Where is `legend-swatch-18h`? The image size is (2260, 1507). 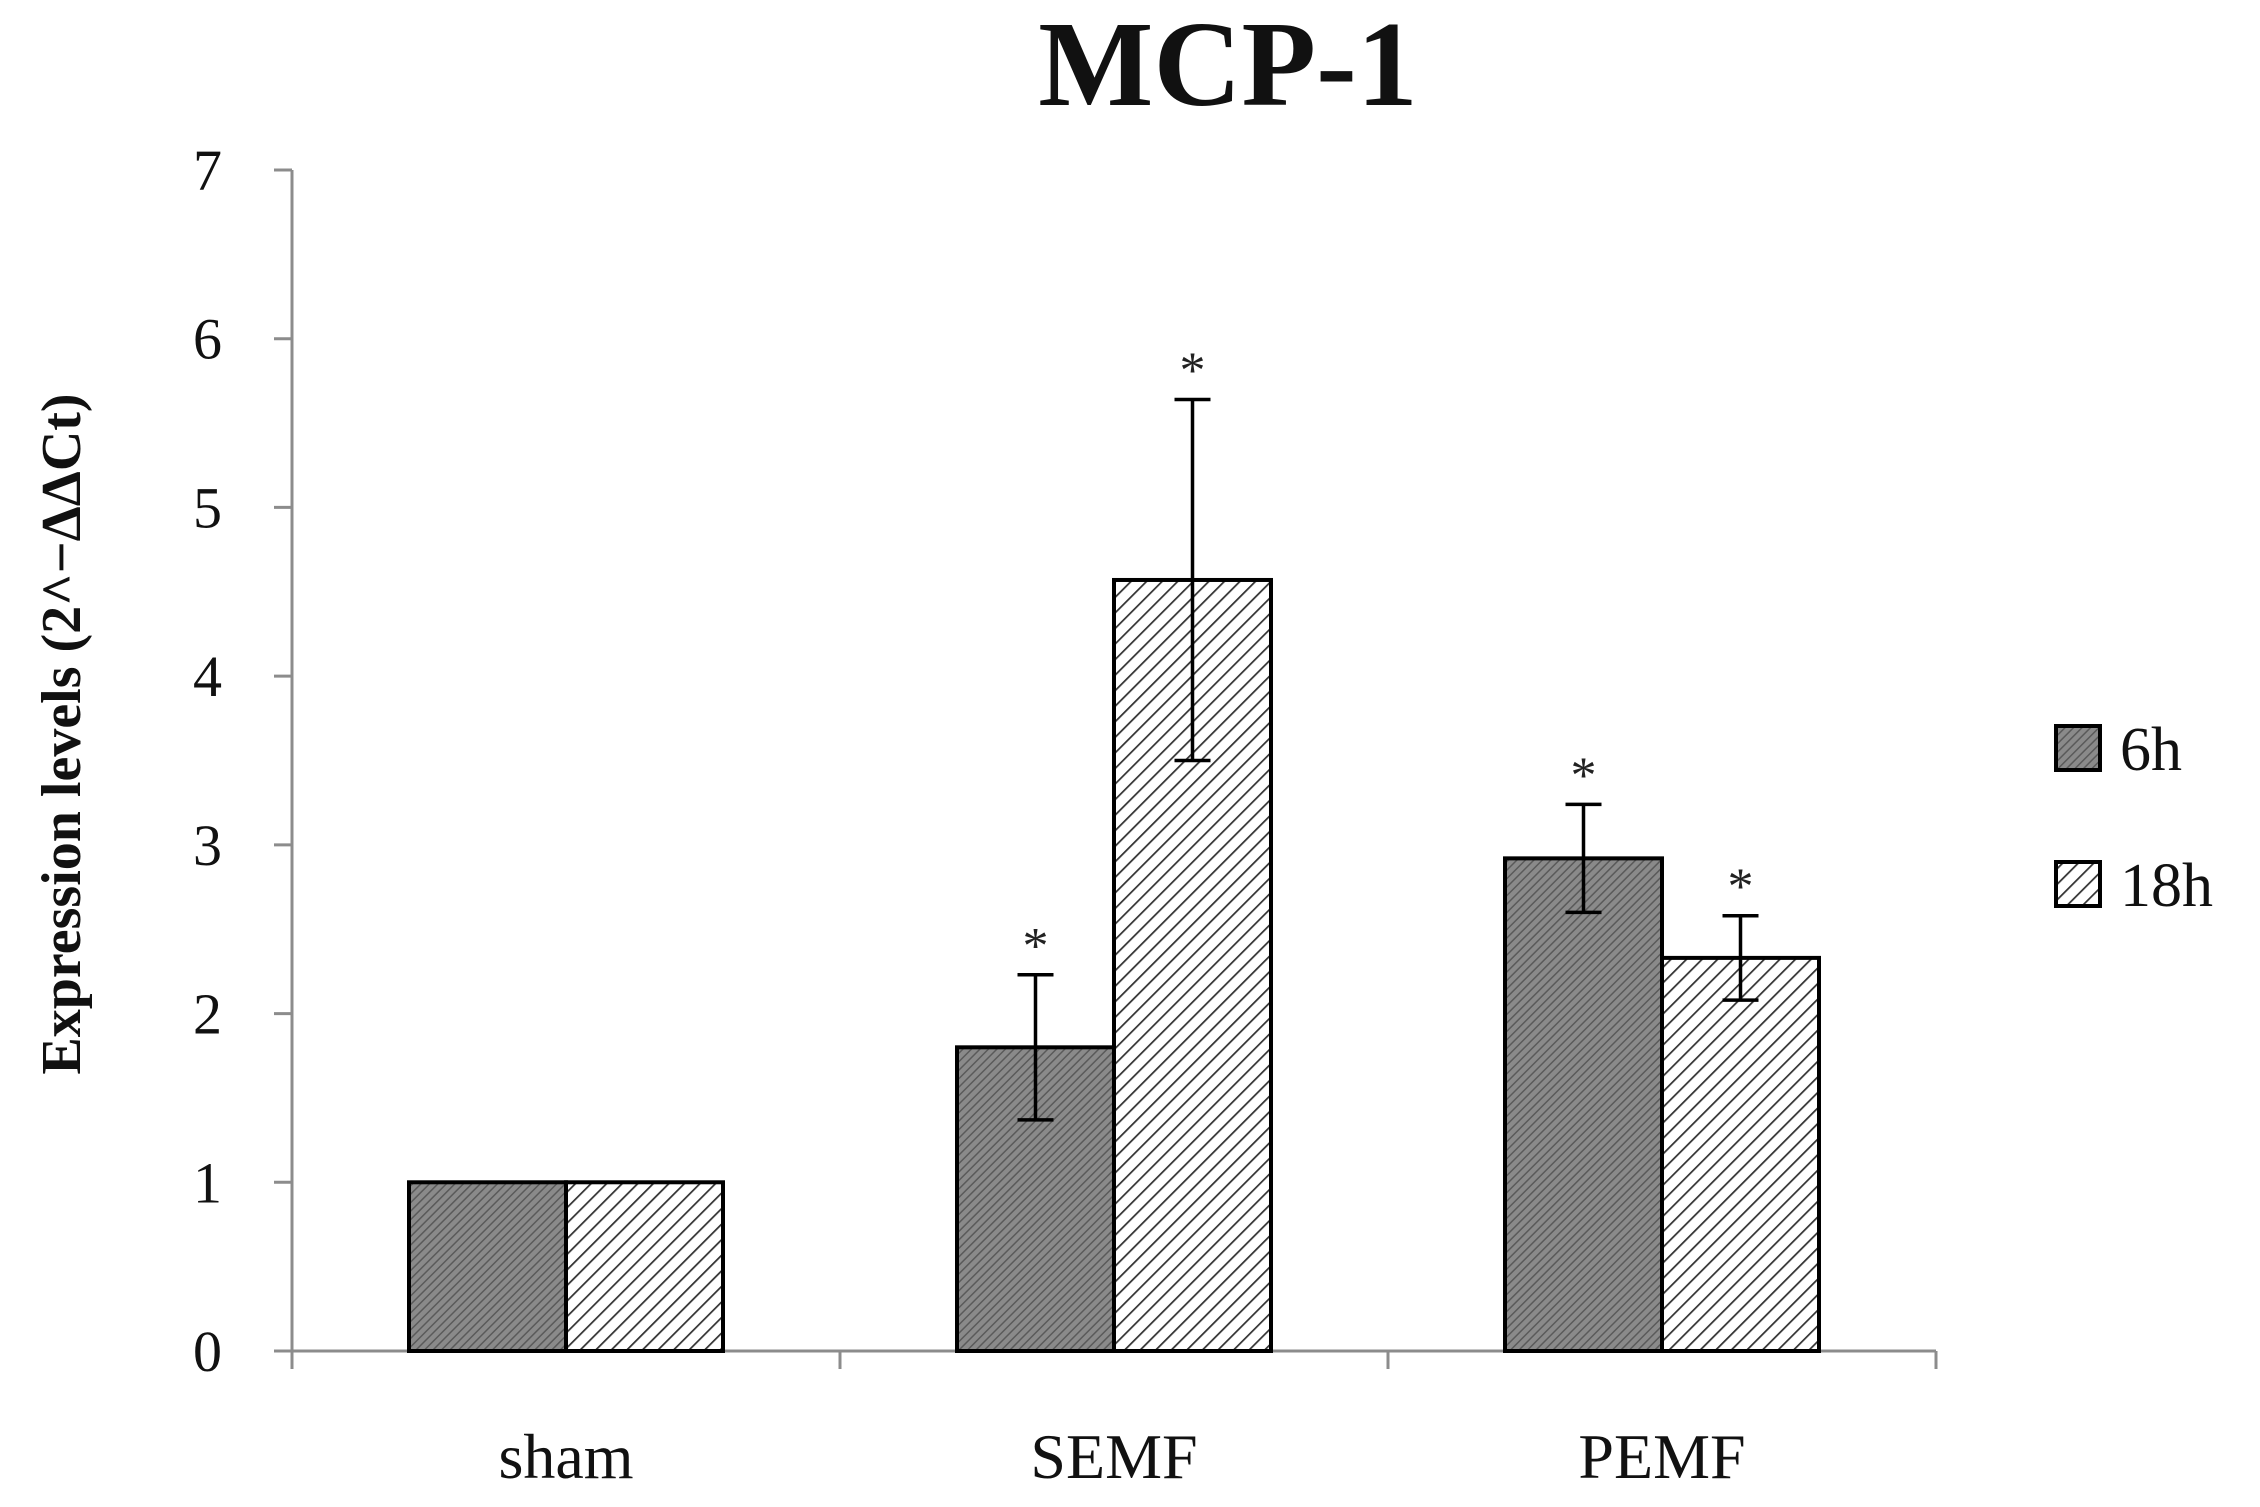
legend-swatch-18h is located at coordinates (2078, 884).